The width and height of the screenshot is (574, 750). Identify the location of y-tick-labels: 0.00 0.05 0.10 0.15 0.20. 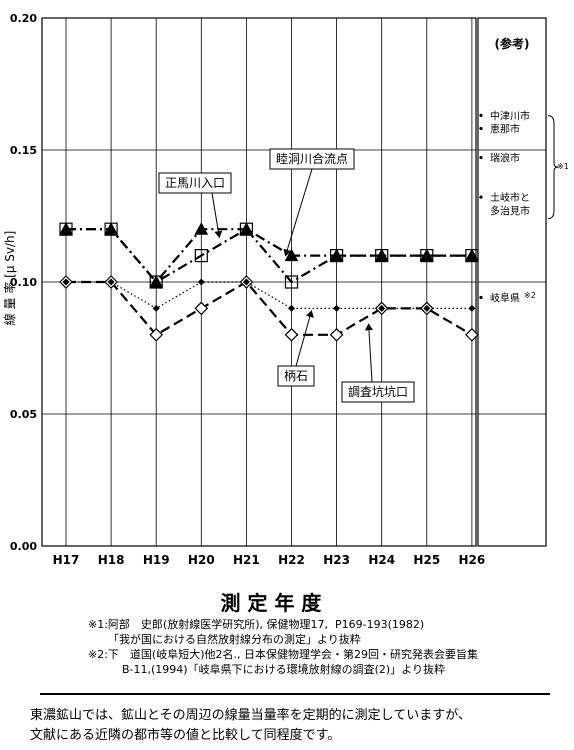
(23, 282).